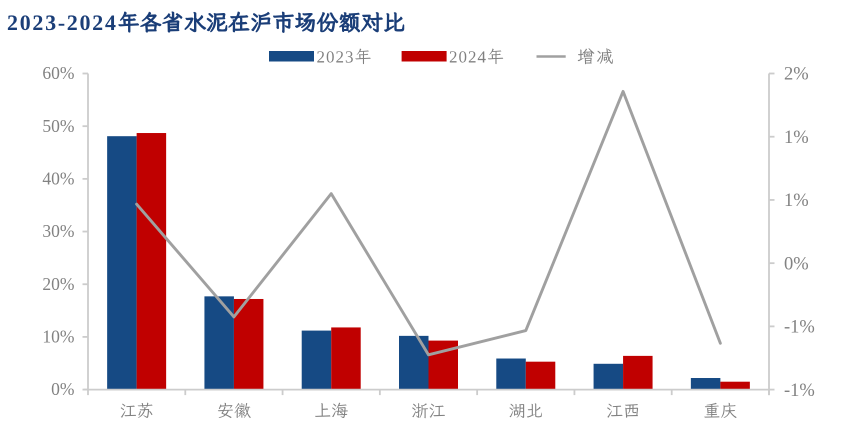 The image size is (845, 434). I want to click on left-axis-label-2: 40%, so click(58, 178).